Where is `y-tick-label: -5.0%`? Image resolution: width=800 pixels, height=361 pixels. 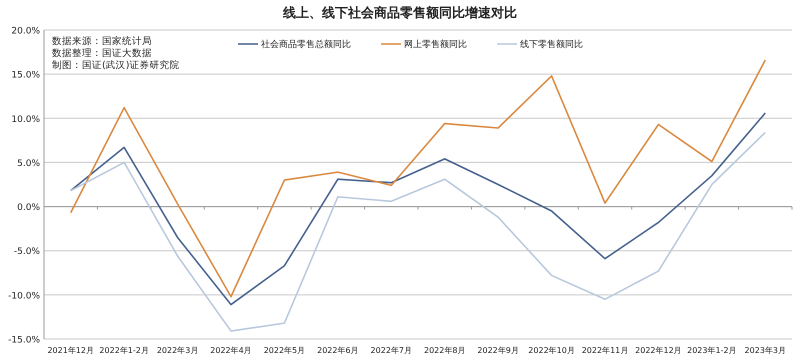
y-tick-label: -5.0% is located at coordinates (27, 252).